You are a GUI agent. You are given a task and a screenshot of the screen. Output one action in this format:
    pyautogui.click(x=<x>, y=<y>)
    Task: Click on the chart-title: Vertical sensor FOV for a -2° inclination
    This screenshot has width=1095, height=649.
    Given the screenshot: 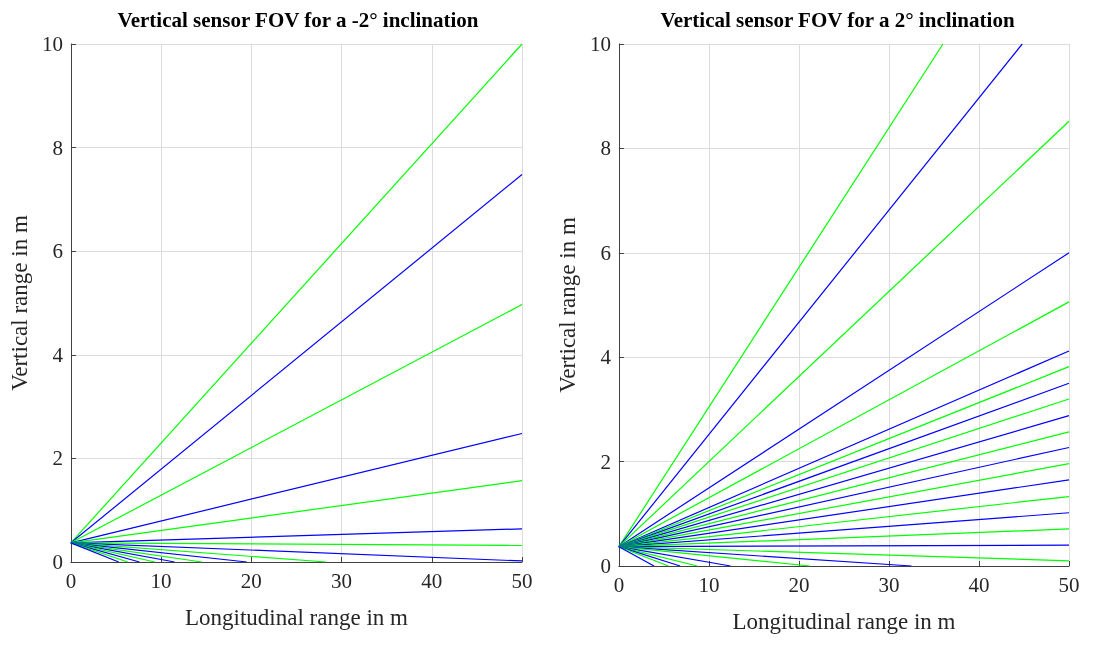 What is the action you would take?
    pyautogui.click(x=298, y=19)
    